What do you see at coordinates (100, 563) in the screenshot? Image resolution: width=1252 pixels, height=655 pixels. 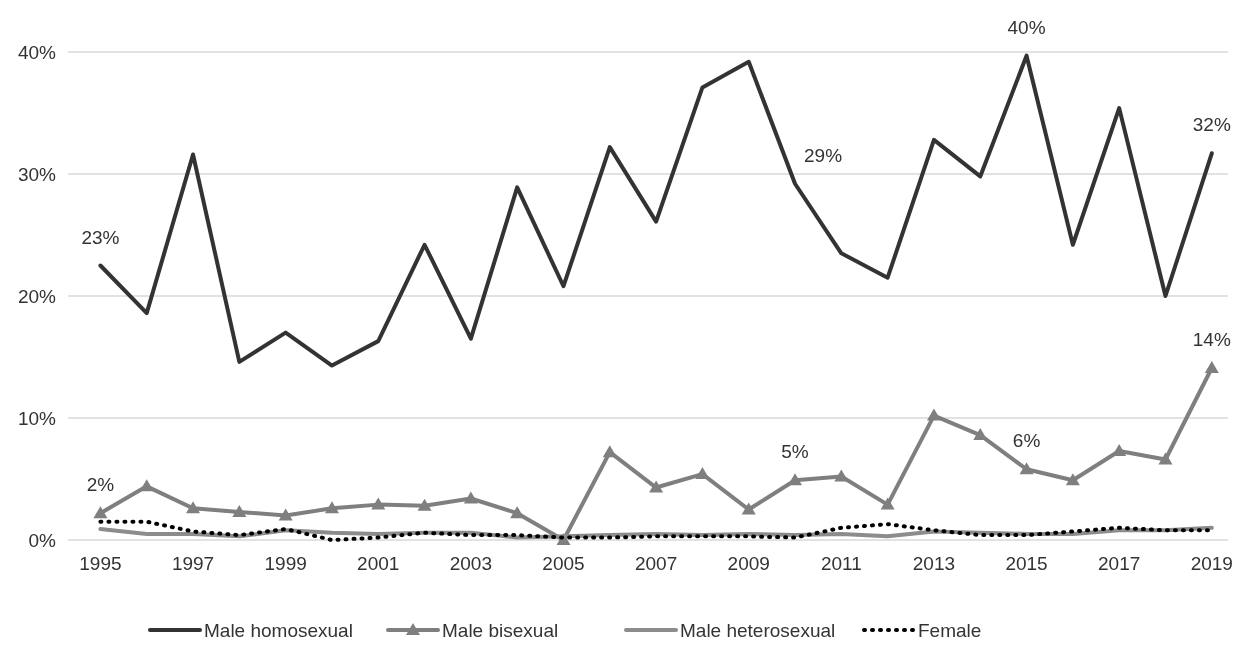 I see `x-tick-label: 1995` at bounding box center [100, 563].